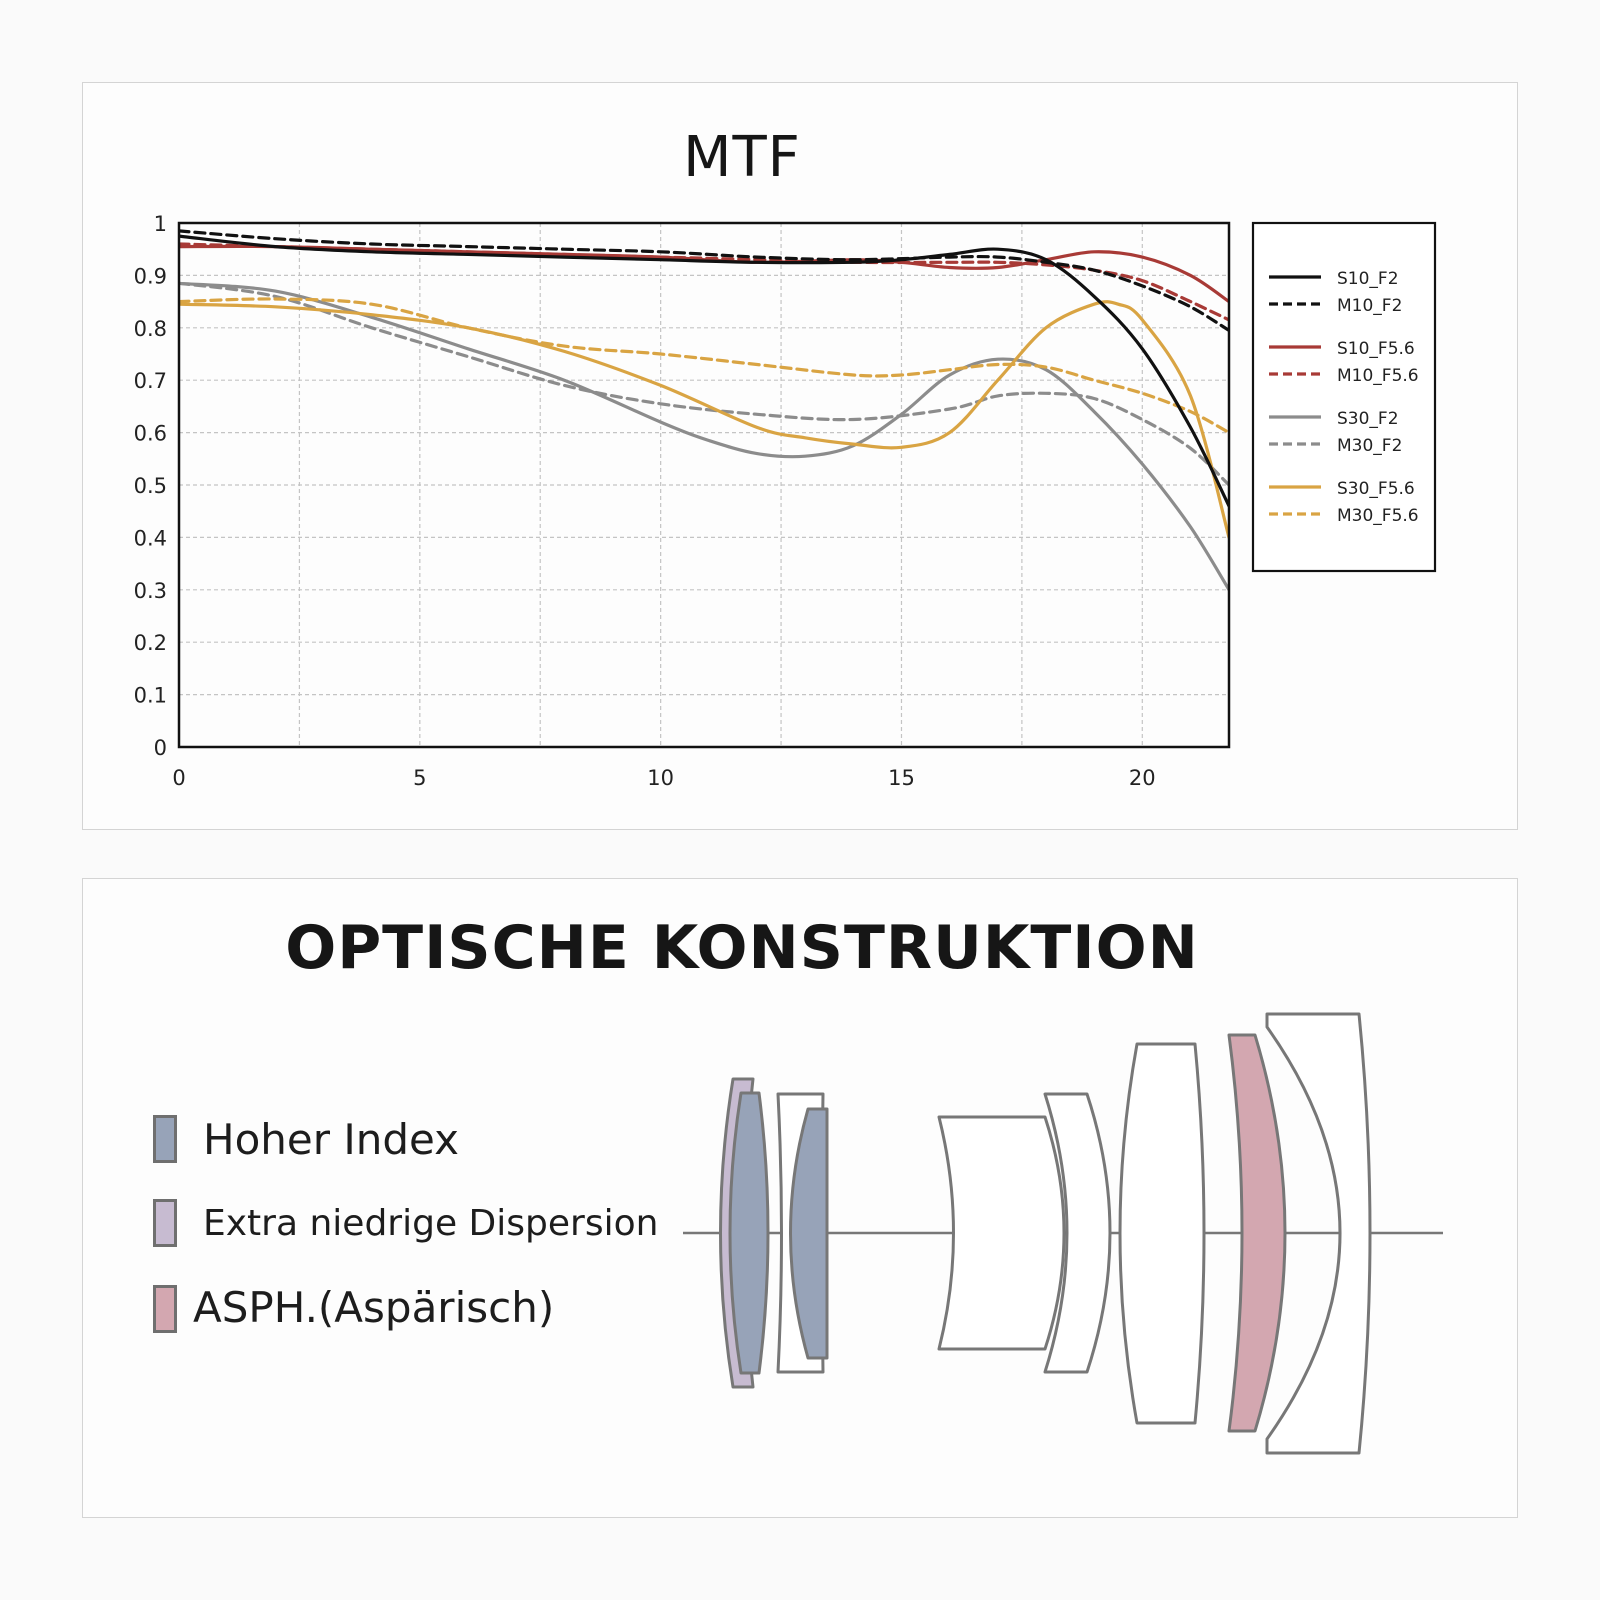 The image size is (1600, 1600). What do you see at coordinates (150, 591) in the screenshot?
I see `y-tick-label: 0.3` at bounding box center [150, 591].